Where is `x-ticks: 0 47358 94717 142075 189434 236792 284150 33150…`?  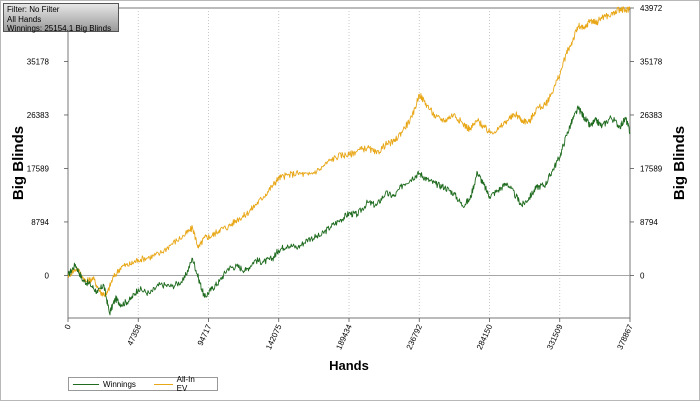 x-ticks: 0 47358 94717 142075 189434 236792 284150 33150… is located at coordinates (349, 334).